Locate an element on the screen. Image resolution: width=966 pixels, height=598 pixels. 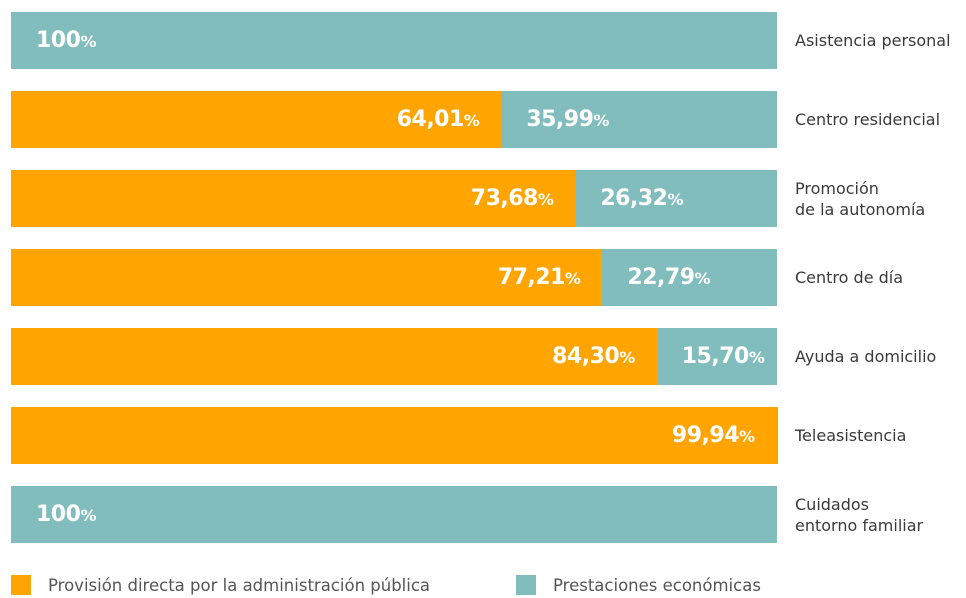
category-label: Centro residencial is located at coordinates (868, 119).